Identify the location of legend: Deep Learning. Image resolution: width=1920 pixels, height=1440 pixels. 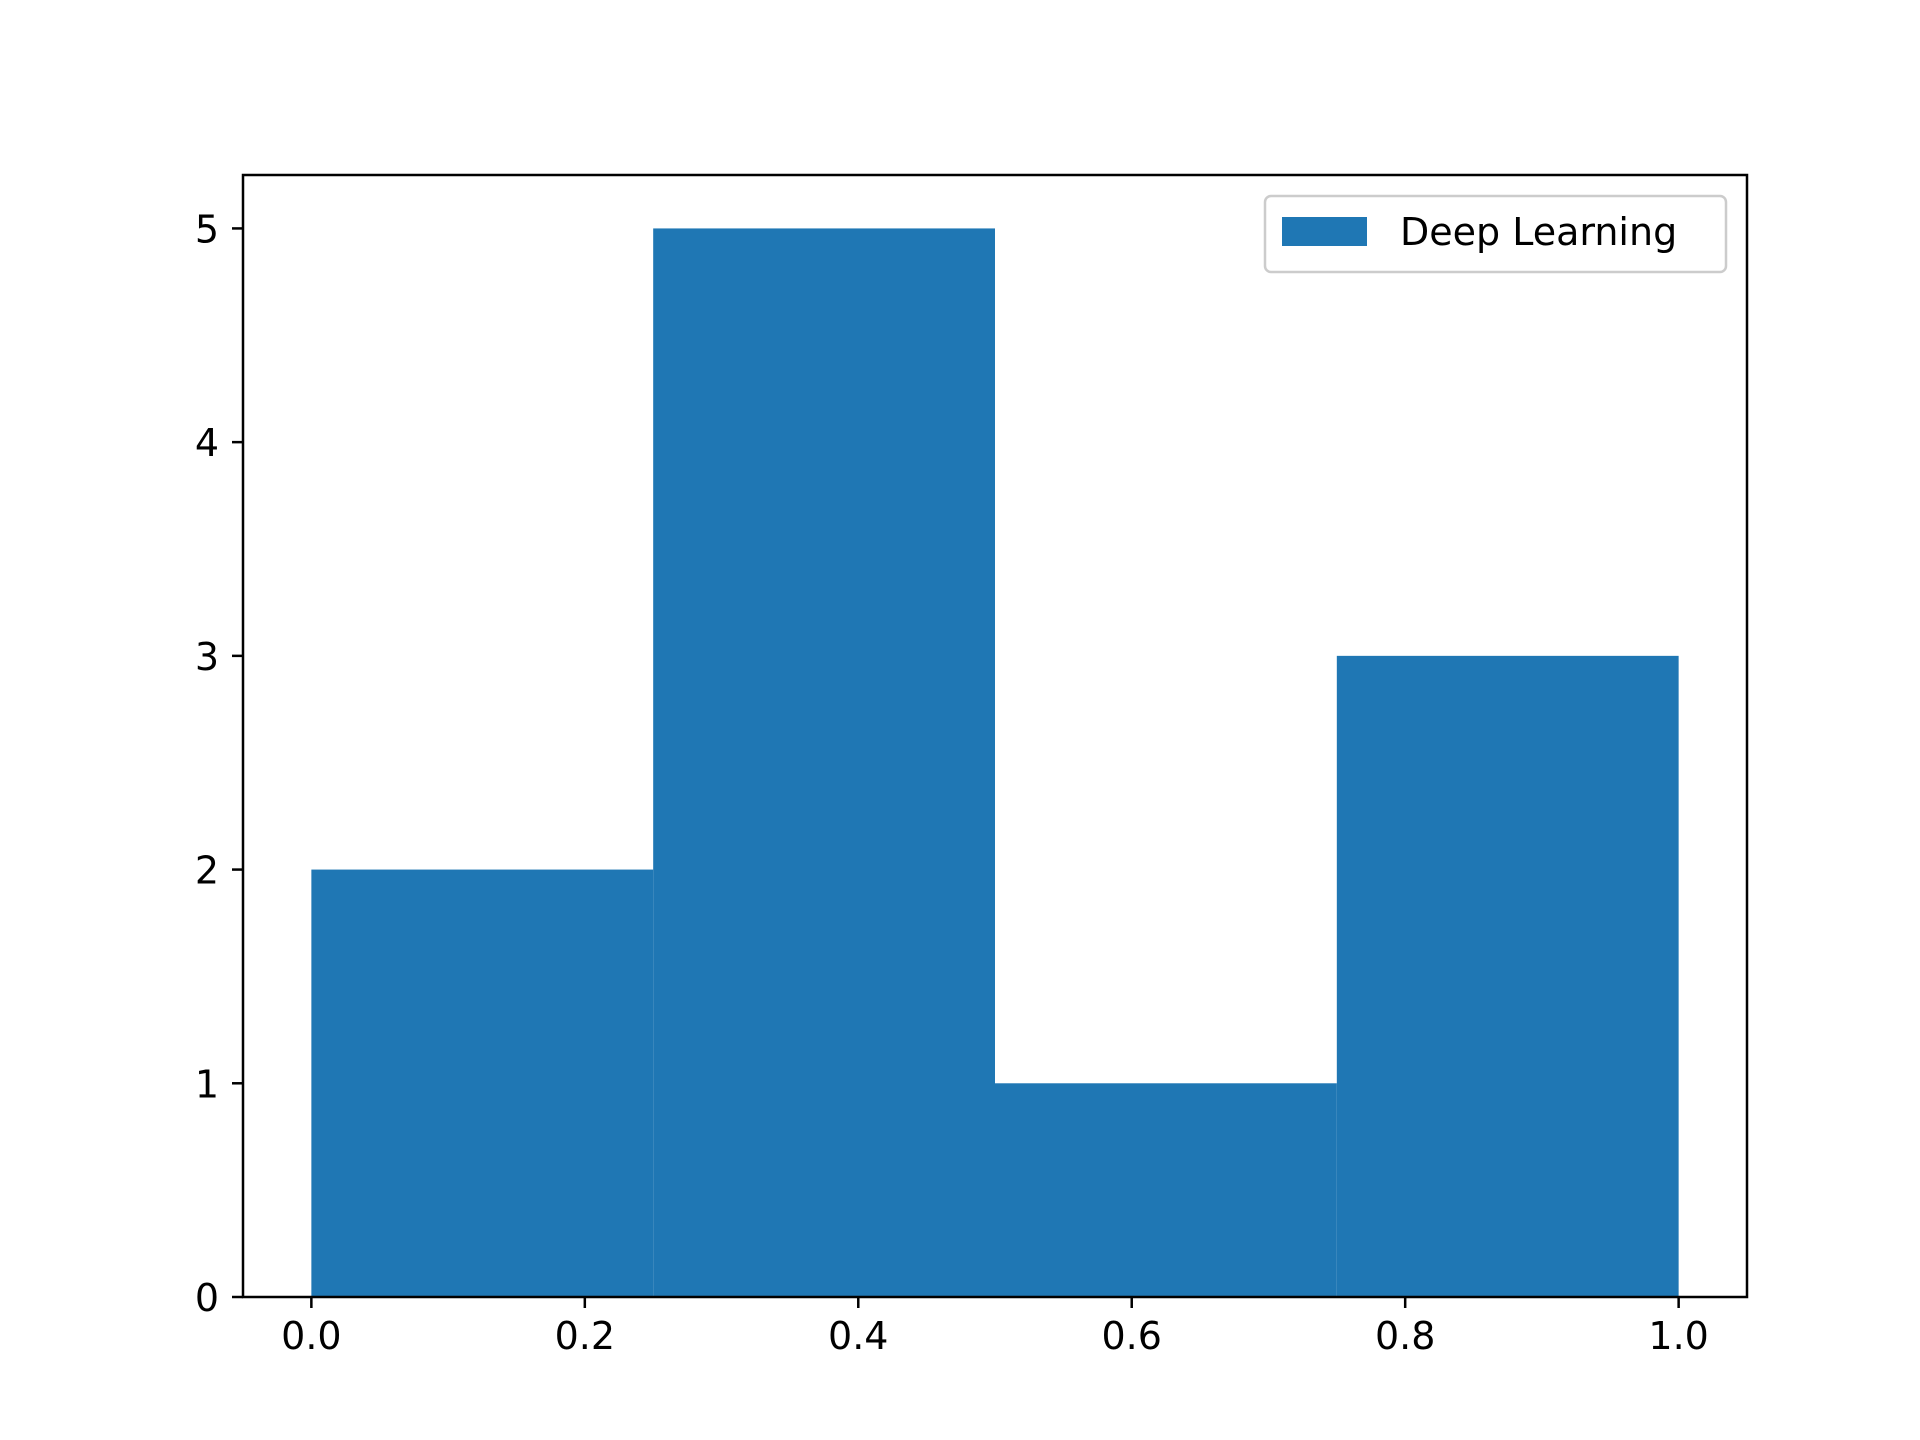
(1495, 234).